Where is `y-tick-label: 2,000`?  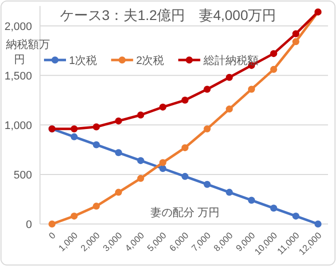 y-tick-label: 2,000 is located at coordinates (18, 26).